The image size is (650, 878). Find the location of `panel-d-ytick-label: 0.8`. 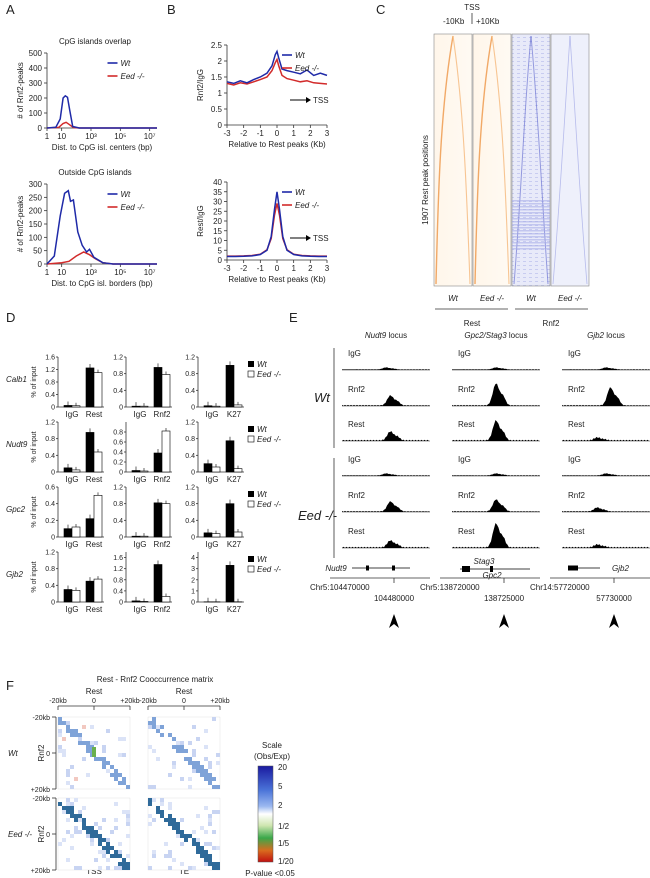

panel-d-ytick-label: 0.8 is located at coordinates (118, 374).